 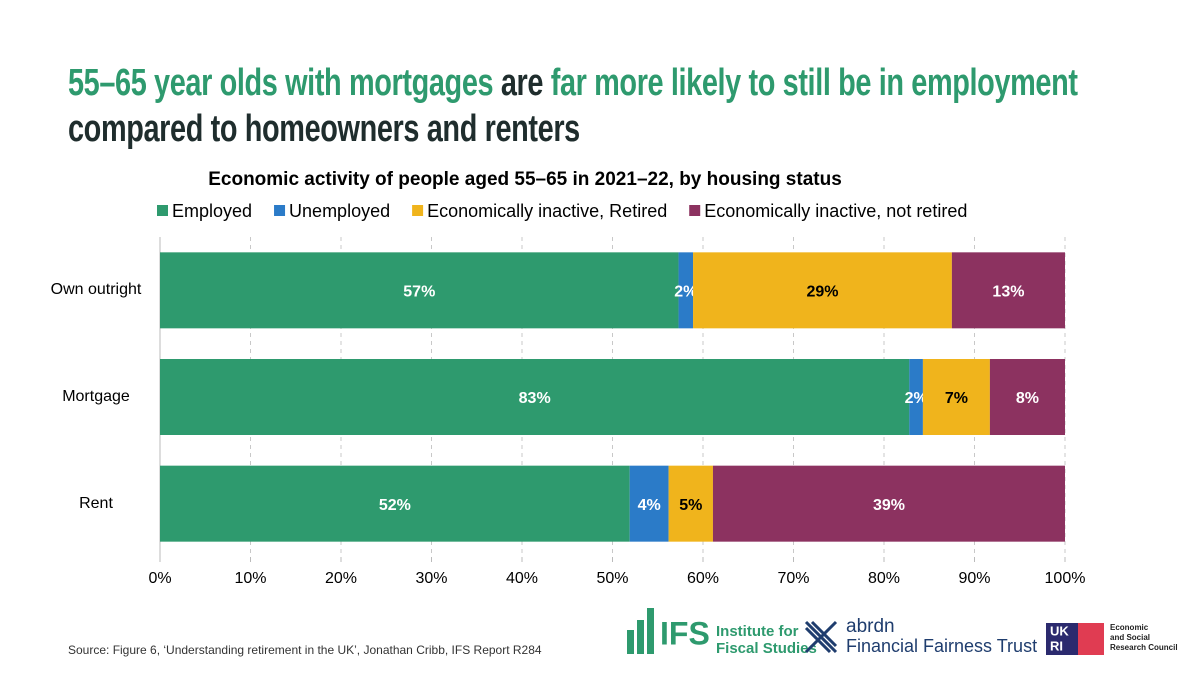 What do you see at coordinates (522, 578) in the screenshot?
I see `x-tick-label: 40%` at bounding box center [522, 578].